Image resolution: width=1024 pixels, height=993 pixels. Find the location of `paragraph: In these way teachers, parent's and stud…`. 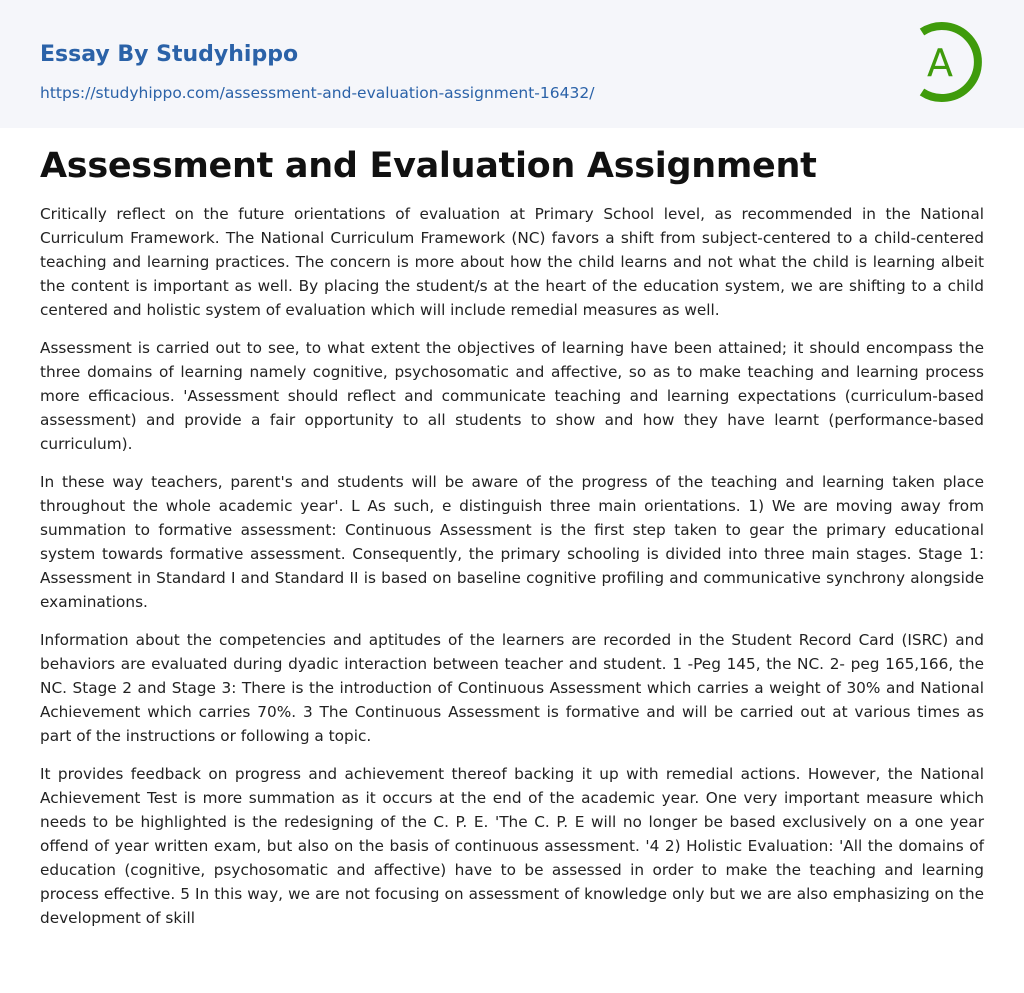

paragraph: In these way teachers, parent's and stud… is located at coordinates (512, 542).